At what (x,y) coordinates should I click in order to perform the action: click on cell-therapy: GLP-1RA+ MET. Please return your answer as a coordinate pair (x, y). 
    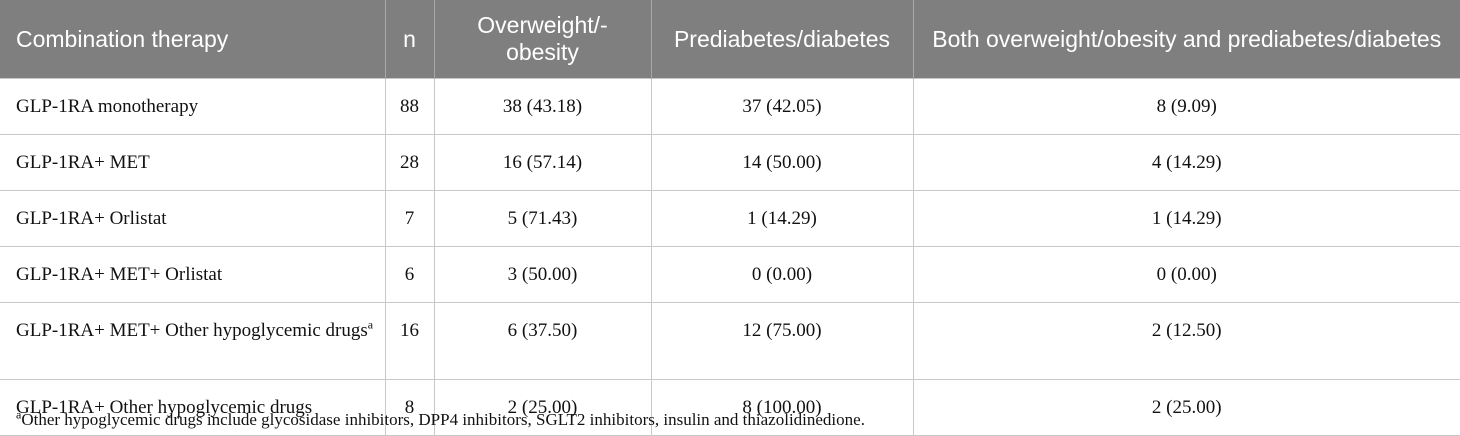
    Looking at the image, I should click on (193, 162).